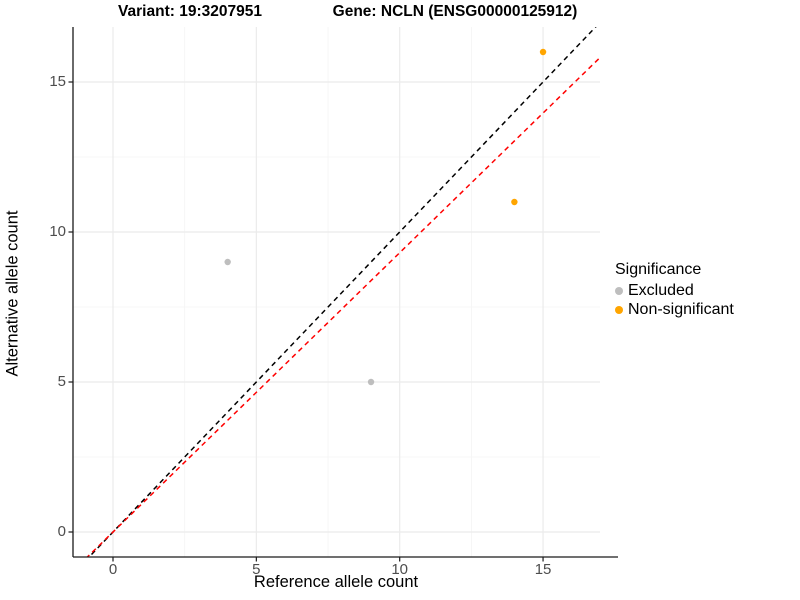  What do you see at coordinates (455, 11) in the screenshot?
I see `title-gene: Gene: NCLN (ENSG00000125912)` at bounding box center [455, 11].